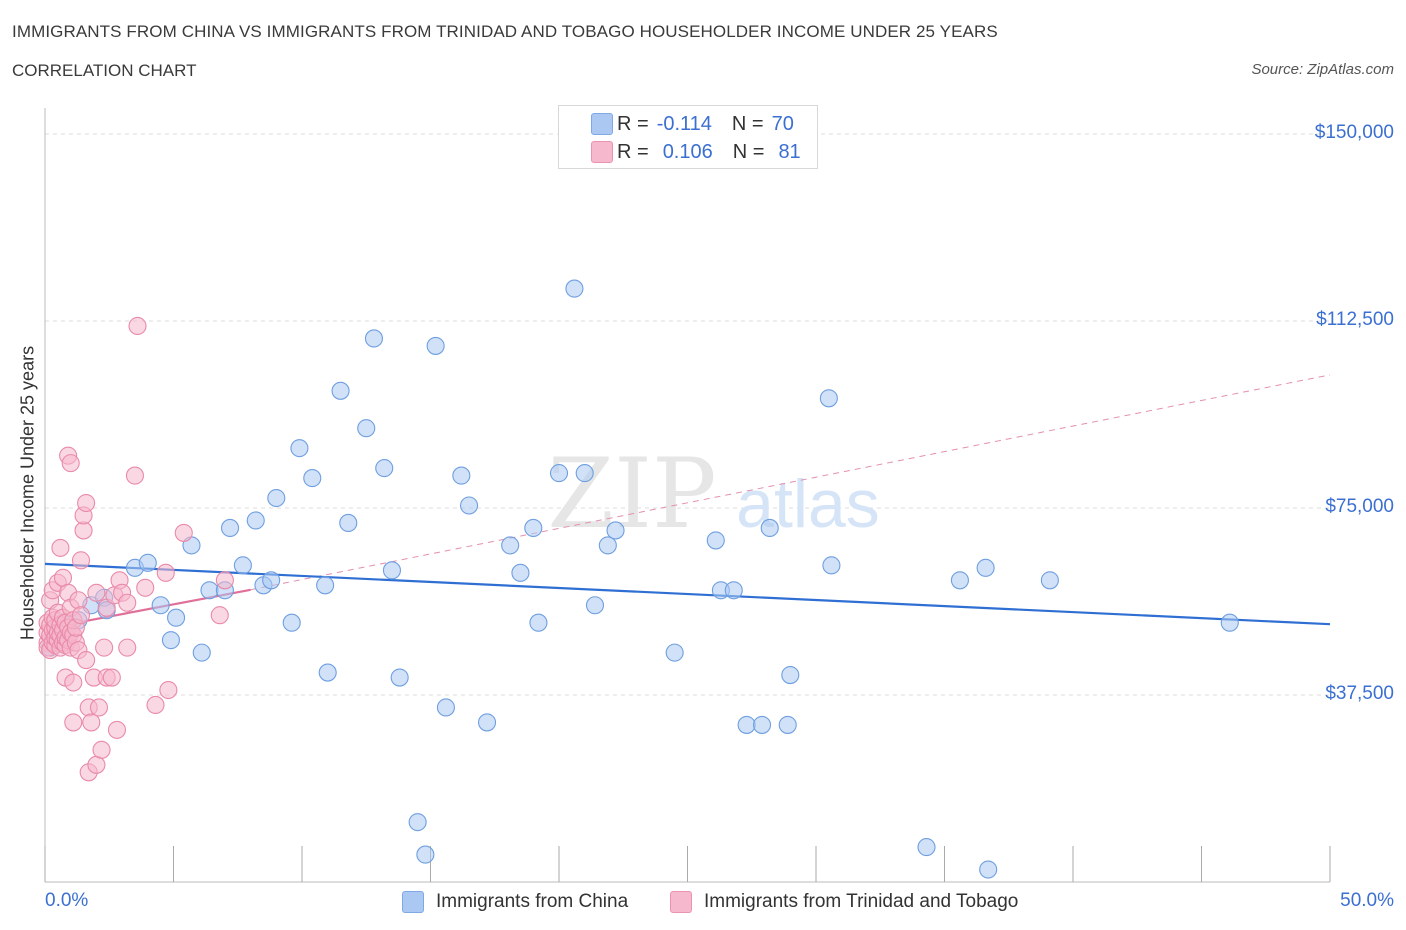 The width and height of the screenshot is (1406, 930). I want to click on legend-row-china: R = -0.114 N = 70, so click(692, 124).